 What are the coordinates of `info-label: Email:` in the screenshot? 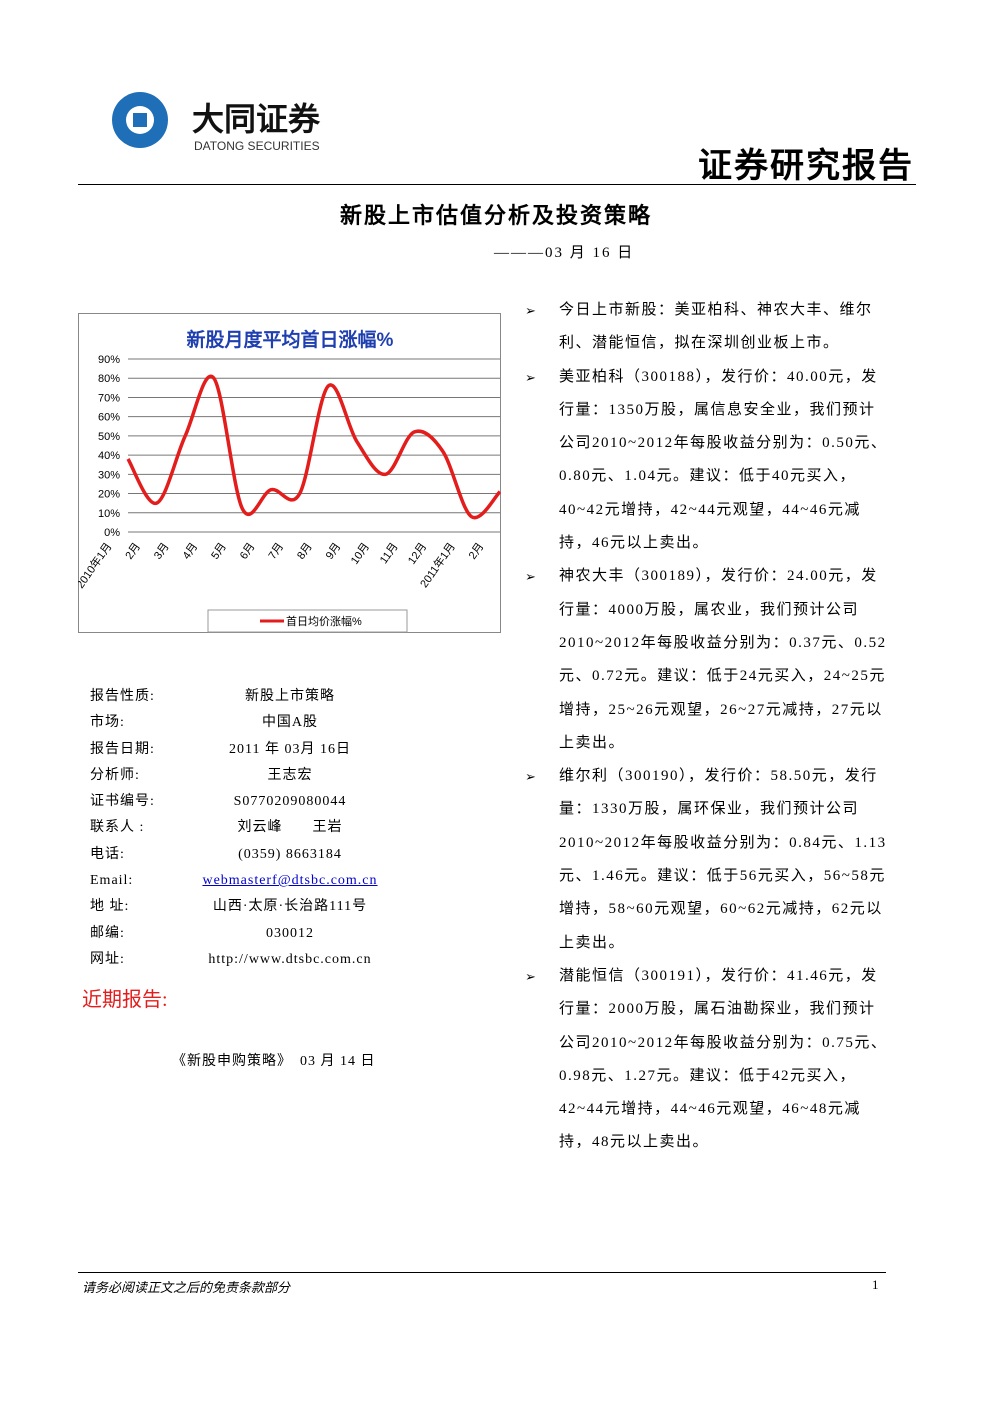 It's located at (112, 881).